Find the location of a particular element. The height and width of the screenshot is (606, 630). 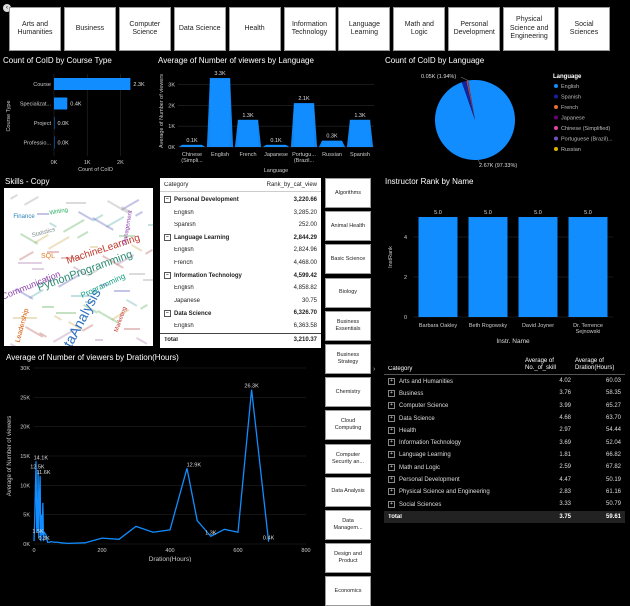

category-tile: Computer Science is located at coordinates (144, 29).